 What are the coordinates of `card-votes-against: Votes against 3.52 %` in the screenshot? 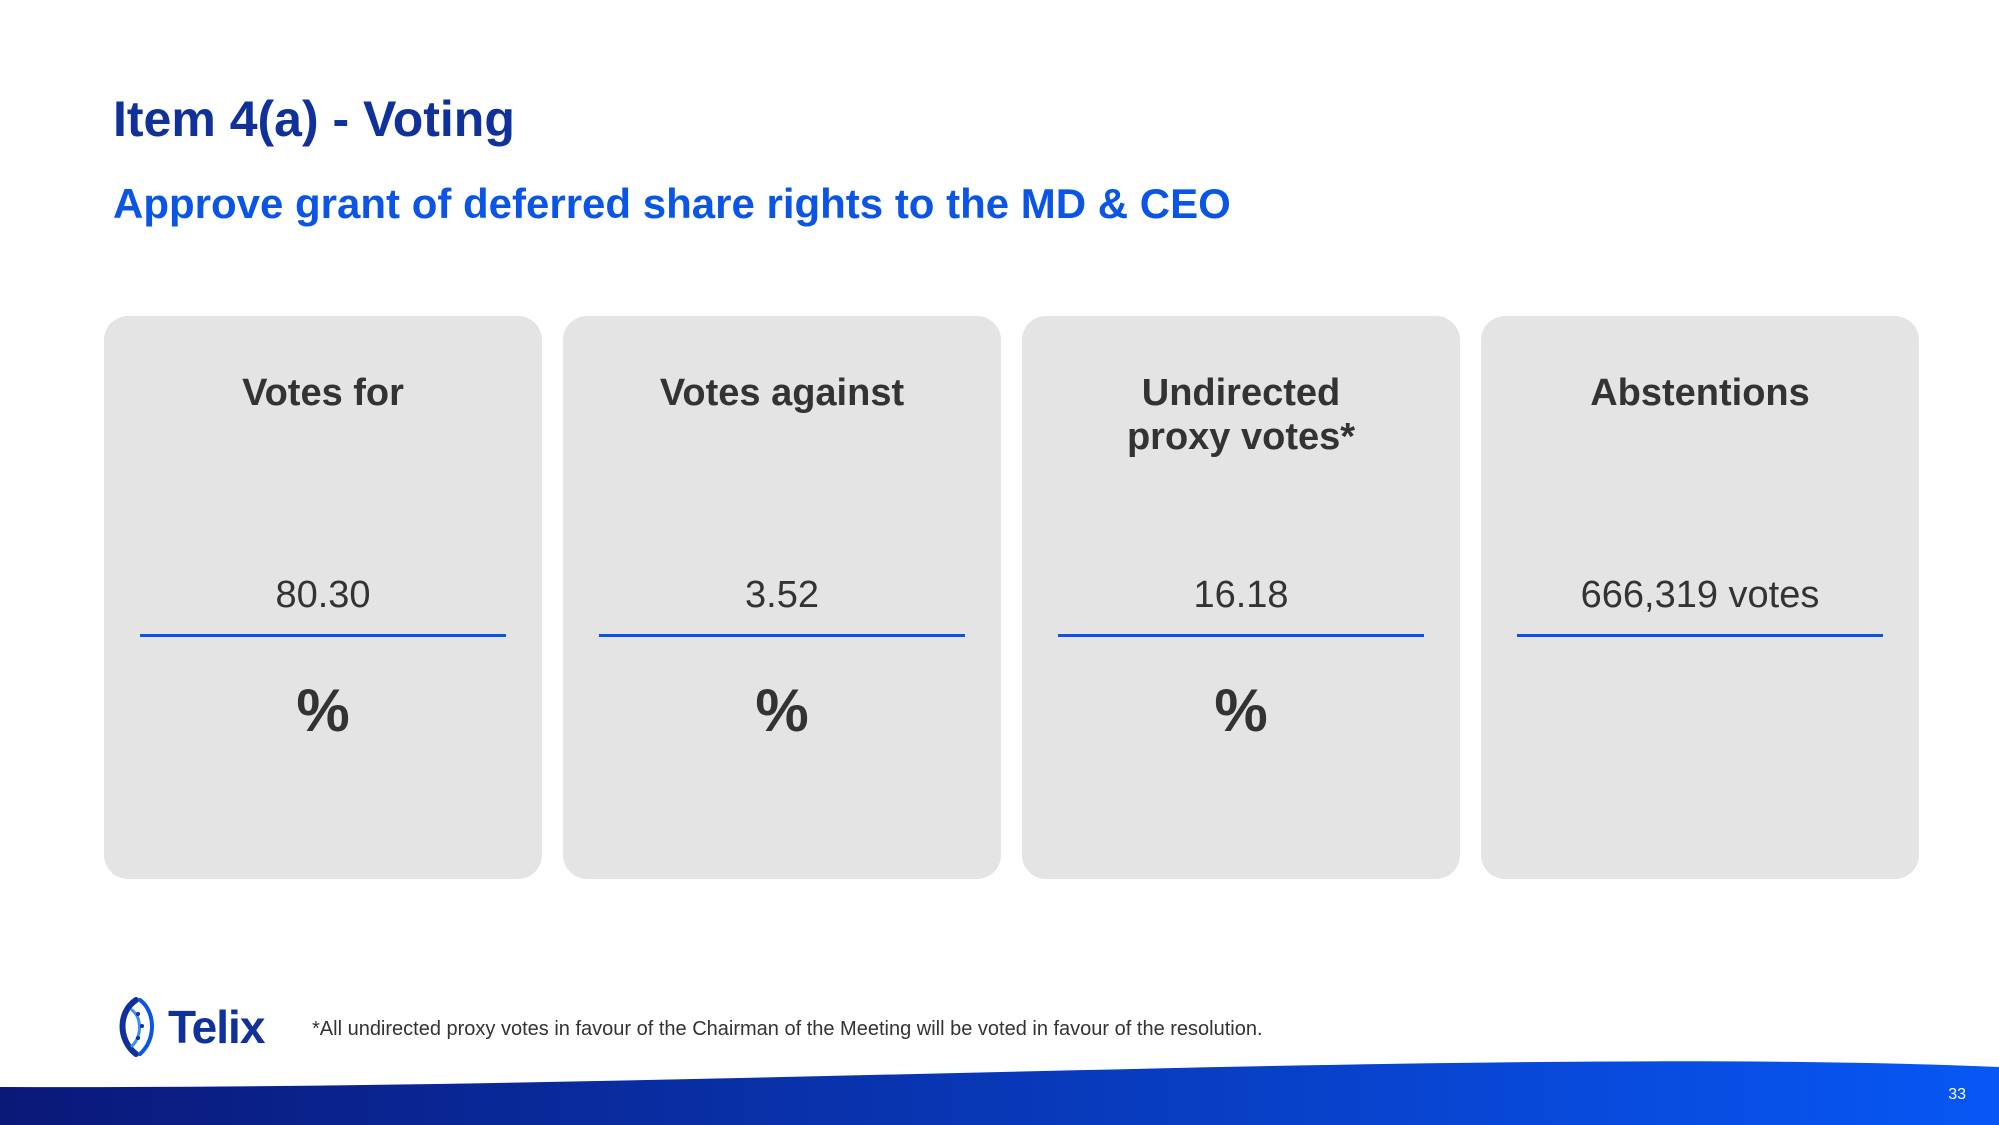 It's located at (782, 597).